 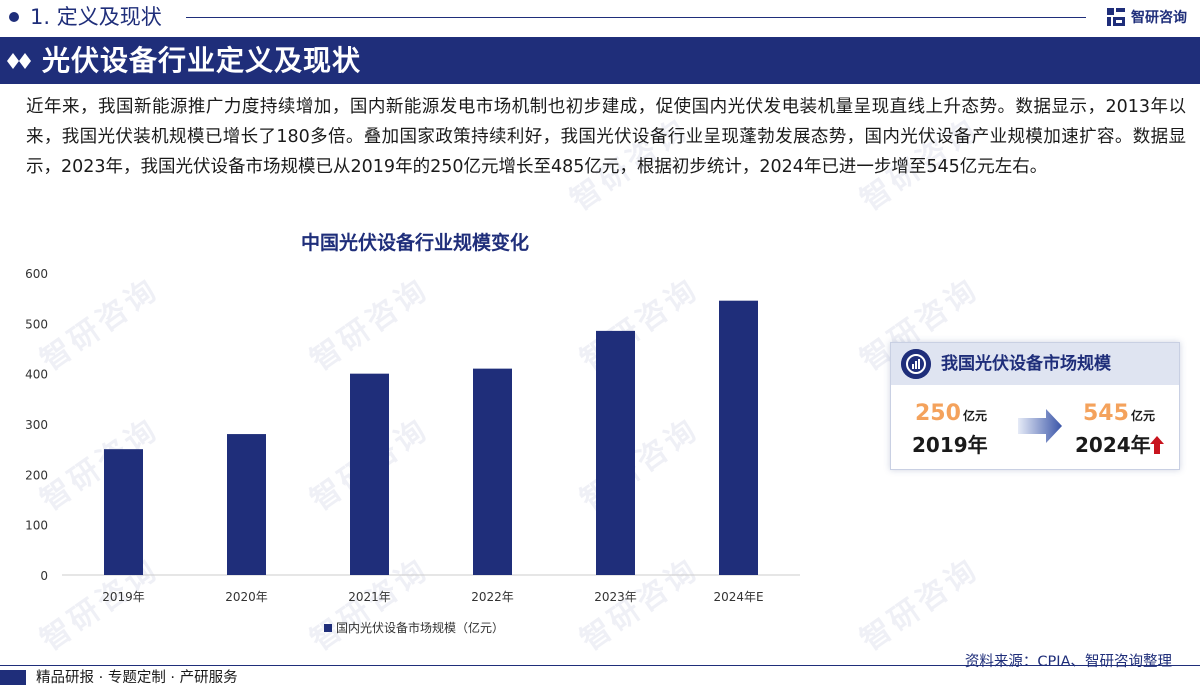 What do you see at coordinates (1035, 406) in the screenshot?
I see `summary-card: 我国光伏设备市场规模` at bounding box center [1035, 406].